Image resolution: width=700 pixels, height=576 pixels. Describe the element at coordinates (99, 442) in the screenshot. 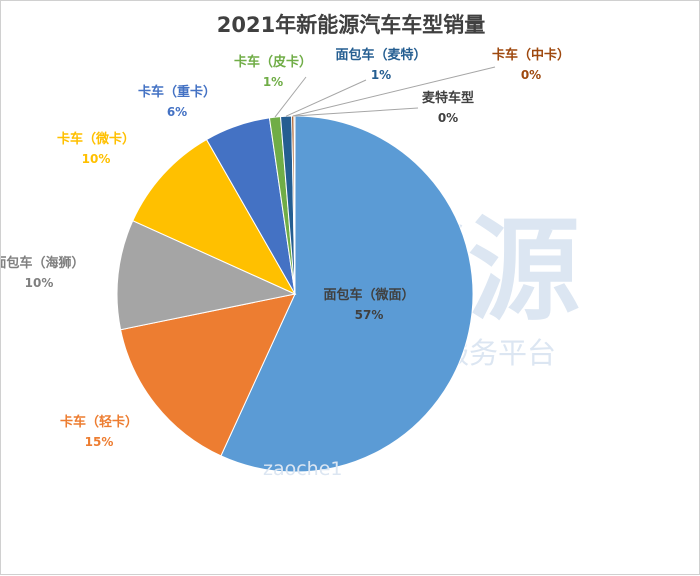

I see `slice-percent-label: 15%` at that location.